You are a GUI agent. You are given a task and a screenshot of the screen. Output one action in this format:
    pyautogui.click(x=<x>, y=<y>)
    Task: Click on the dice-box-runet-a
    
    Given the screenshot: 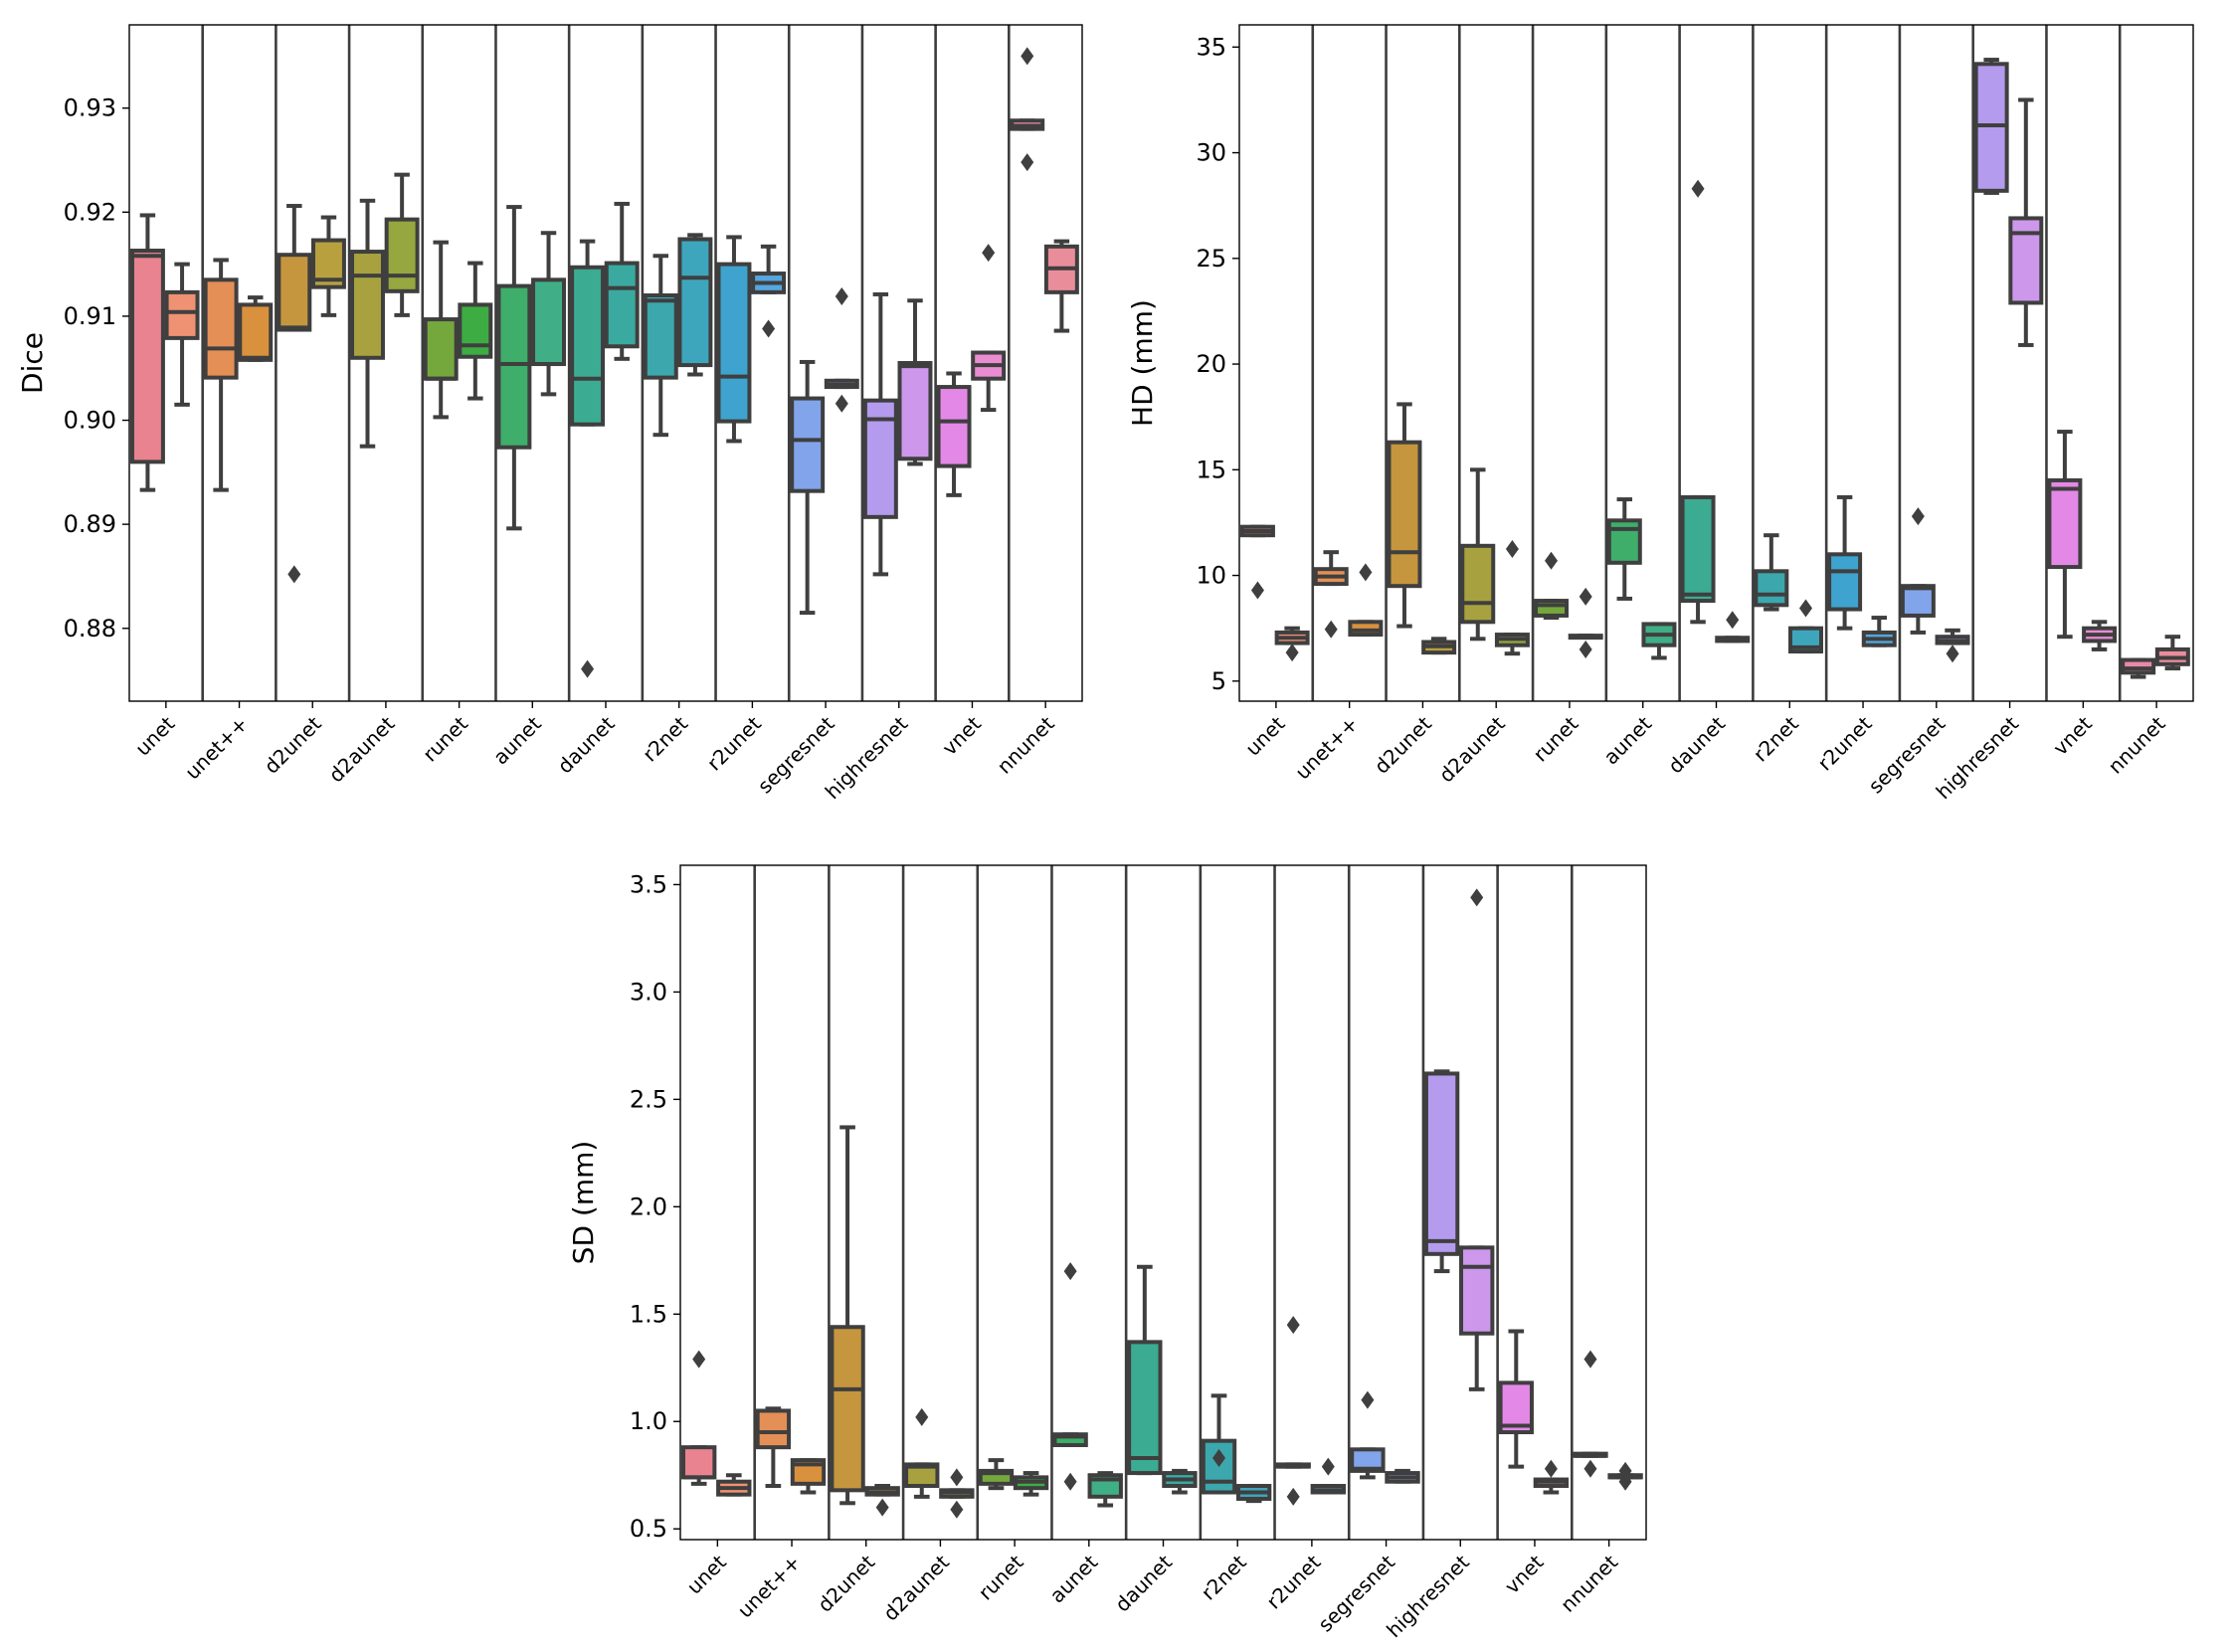 What is the action you would take?
    pyautogui.click(x=441, y=330)
    